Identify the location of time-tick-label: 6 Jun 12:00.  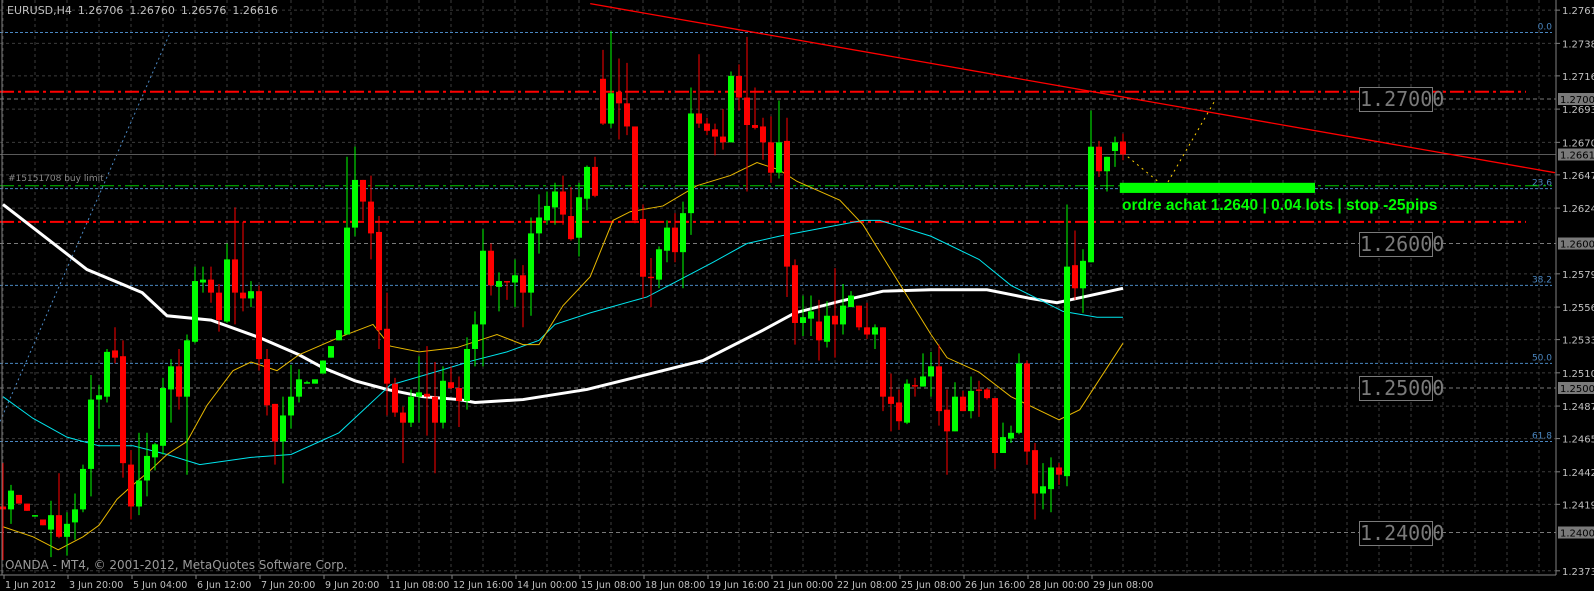
(224, 585).